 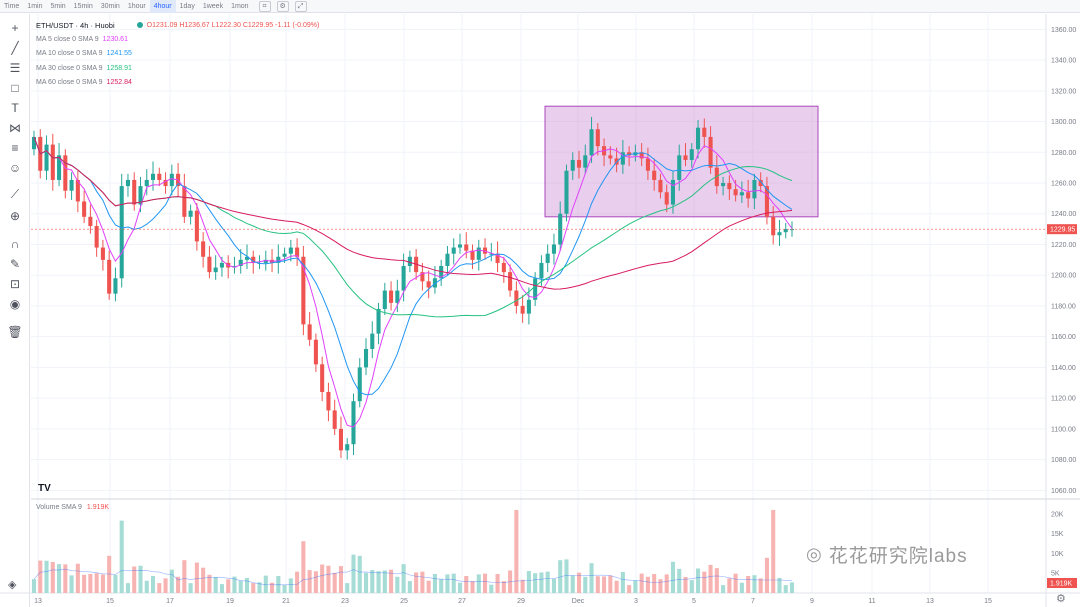 I want to click on timeframe-30min: 30min, so click(x=110, y=6).